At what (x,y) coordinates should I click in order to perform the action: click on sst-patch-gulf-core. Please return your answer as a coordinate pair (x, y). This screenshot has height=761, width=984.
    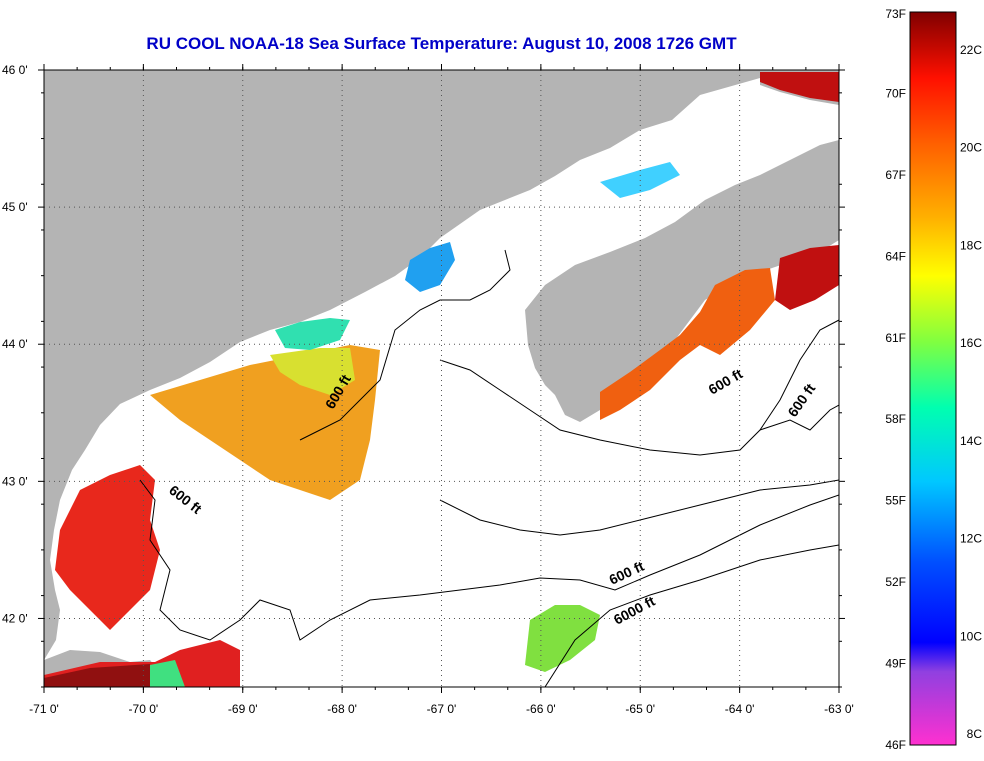
    Looking at the image, I should click on (312, 371).